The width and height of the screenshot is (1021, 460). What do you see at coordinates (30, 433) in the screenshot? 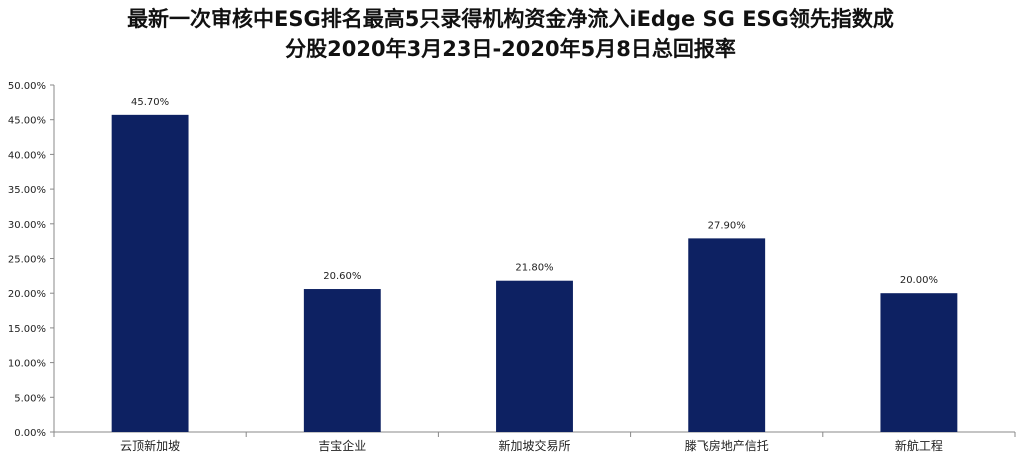
I see `y-tick-label: 0.00%` at bounding box center [30, 433].